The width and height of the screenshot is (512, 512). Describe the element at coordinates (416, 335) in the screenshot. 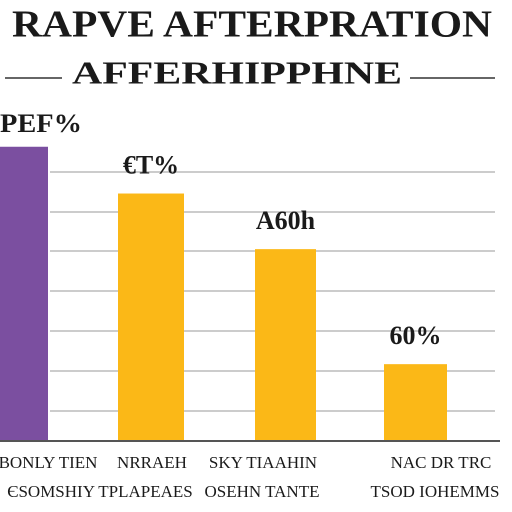

I see `value-label: 60%` at that location.